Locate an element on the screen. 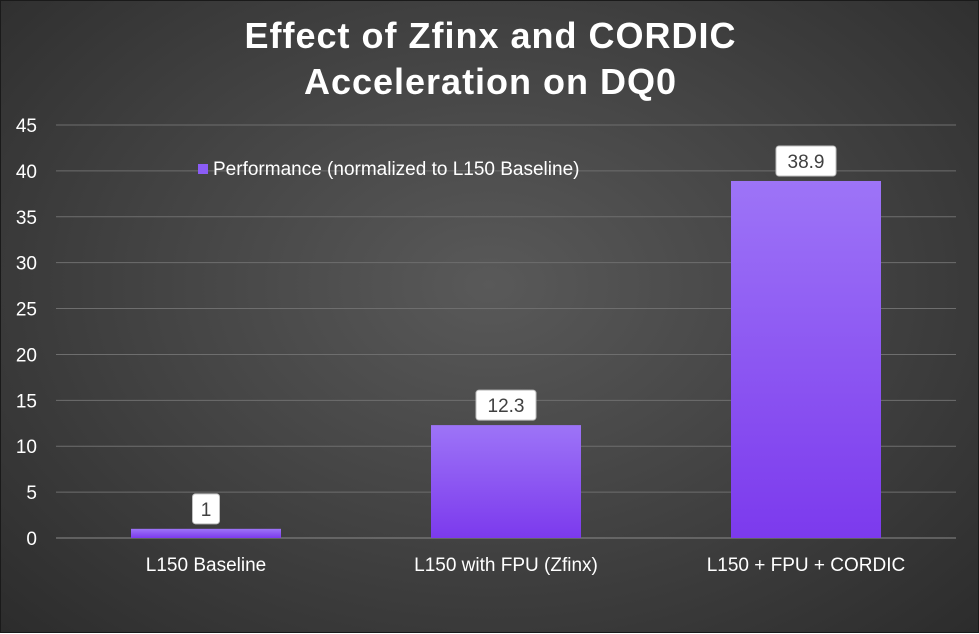 Image resolution: width=979 pixels, height=634 pixels. y-tick-label: 45 is located at coordinates (26, 126).